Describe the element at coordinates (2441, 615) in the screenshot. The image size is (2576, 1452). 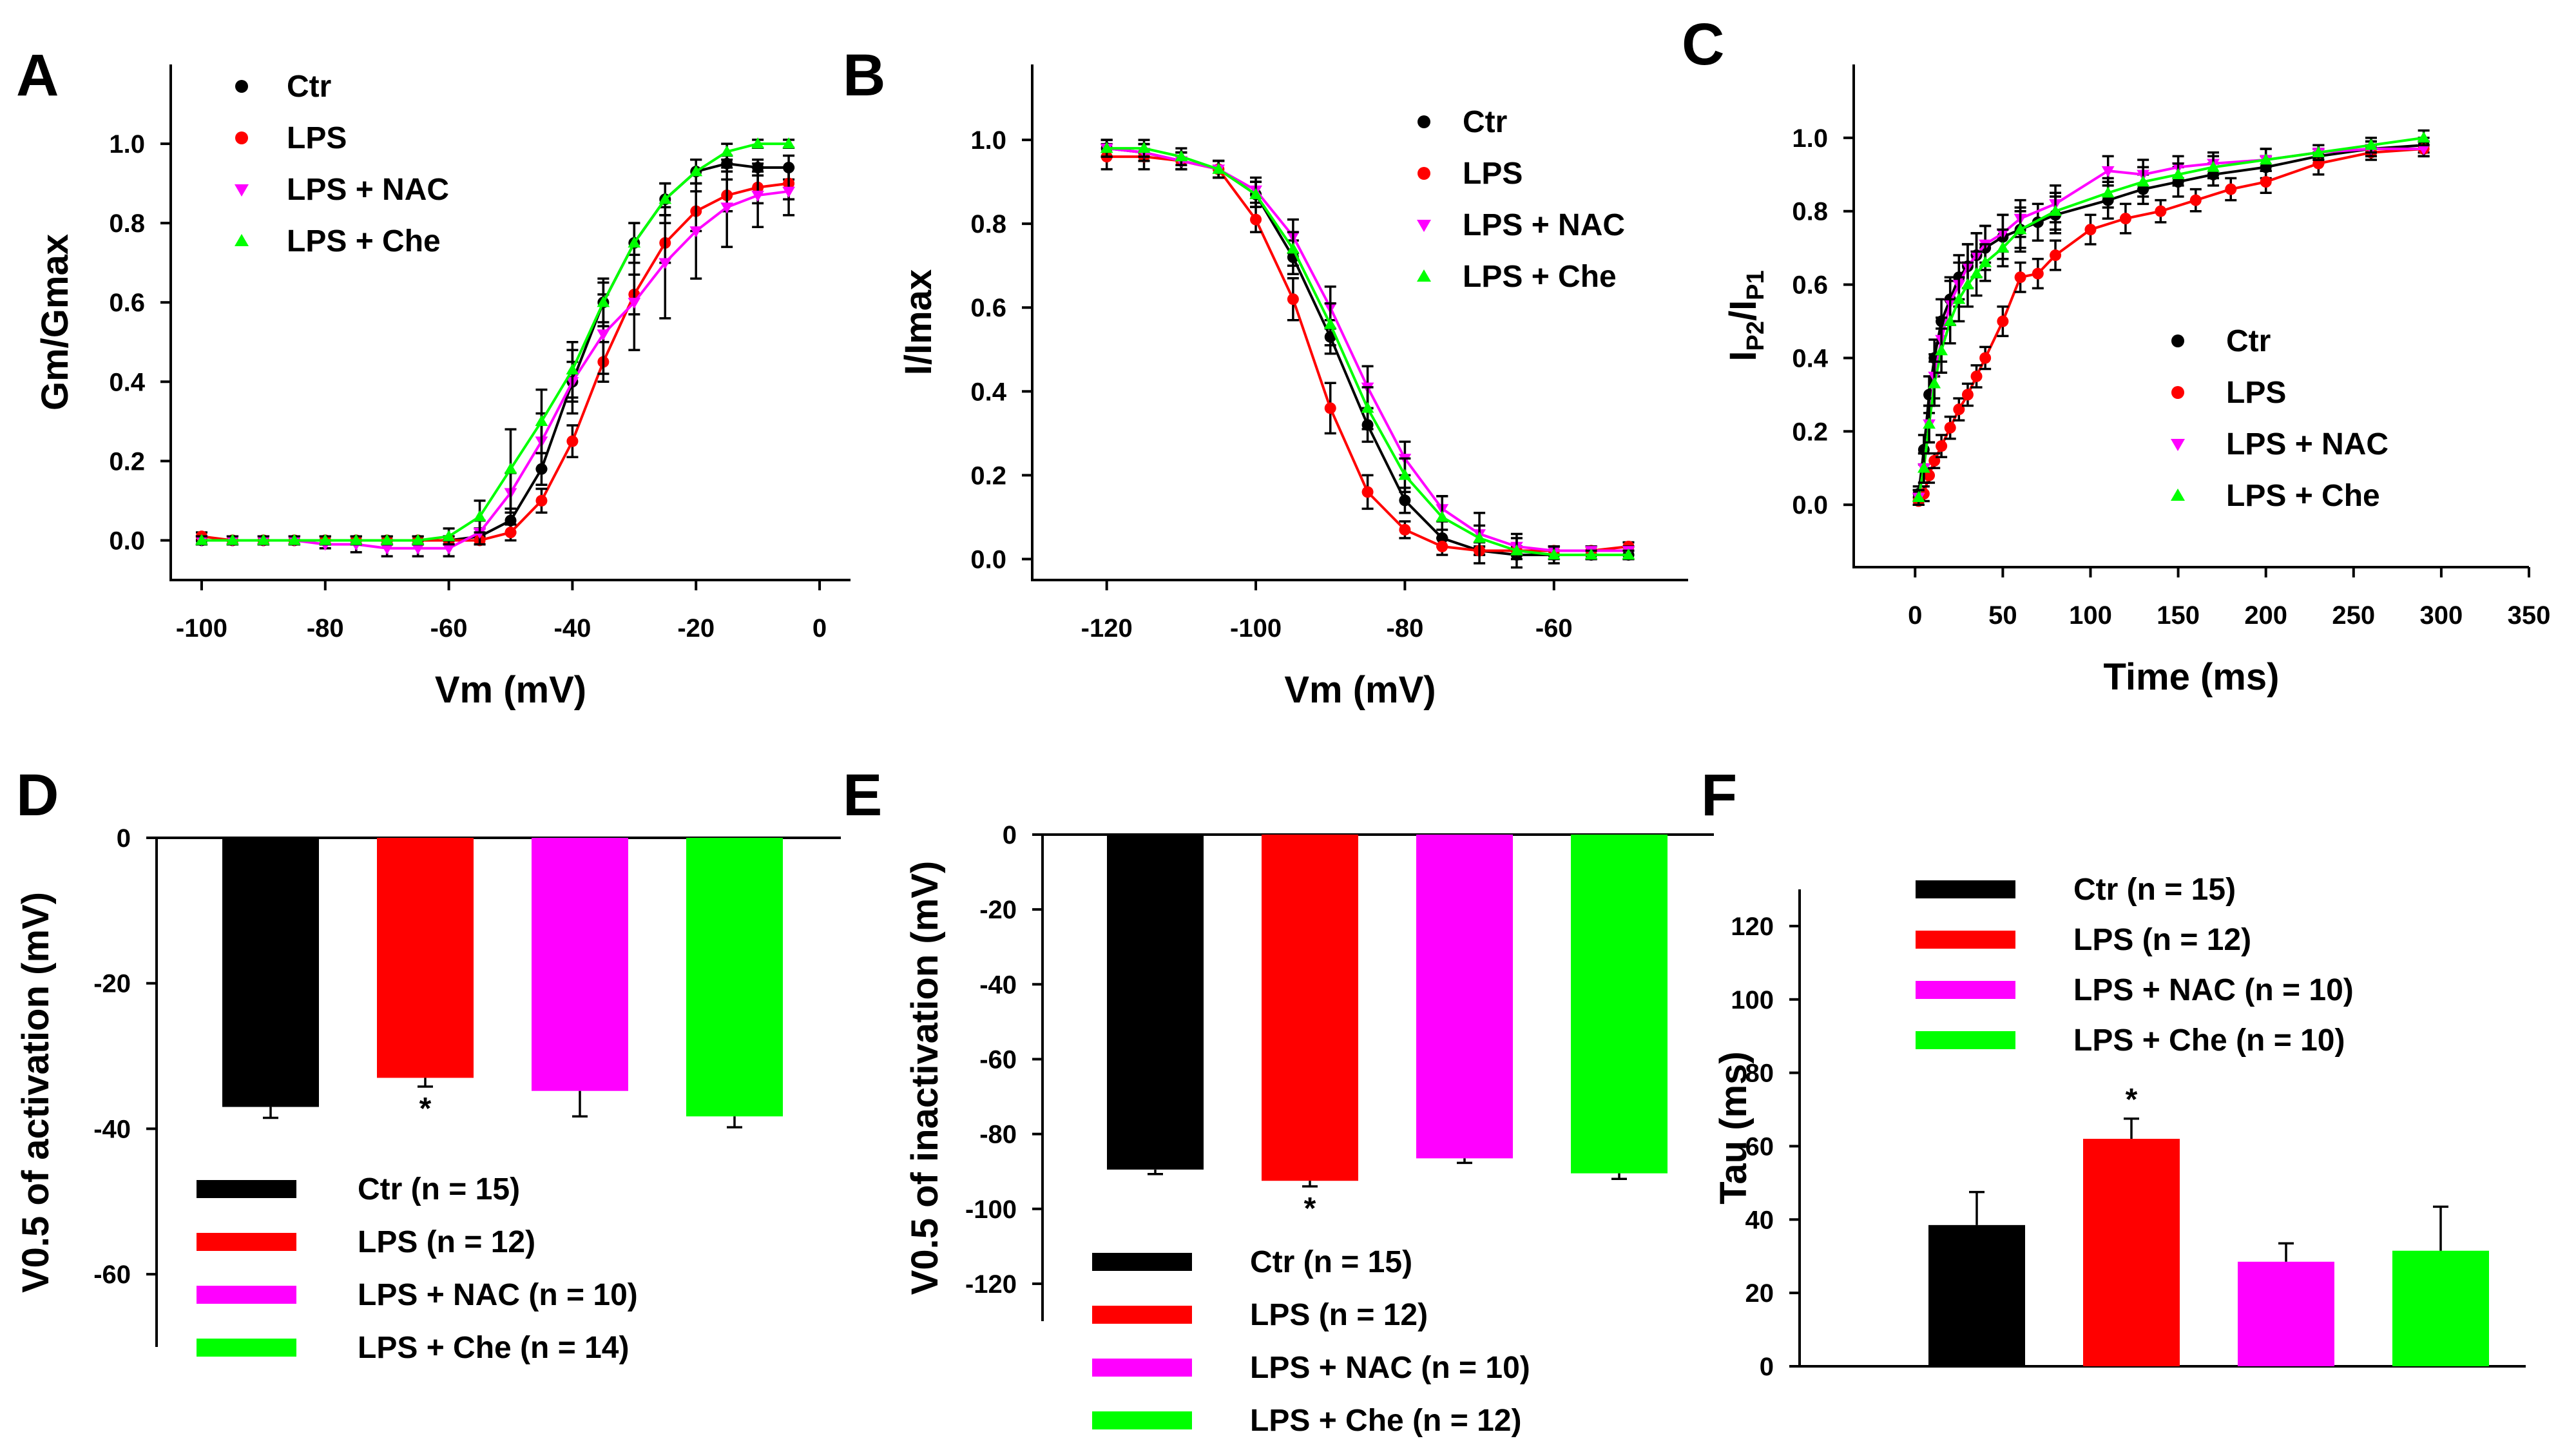
I see `x-tick-label: 300` at that location.